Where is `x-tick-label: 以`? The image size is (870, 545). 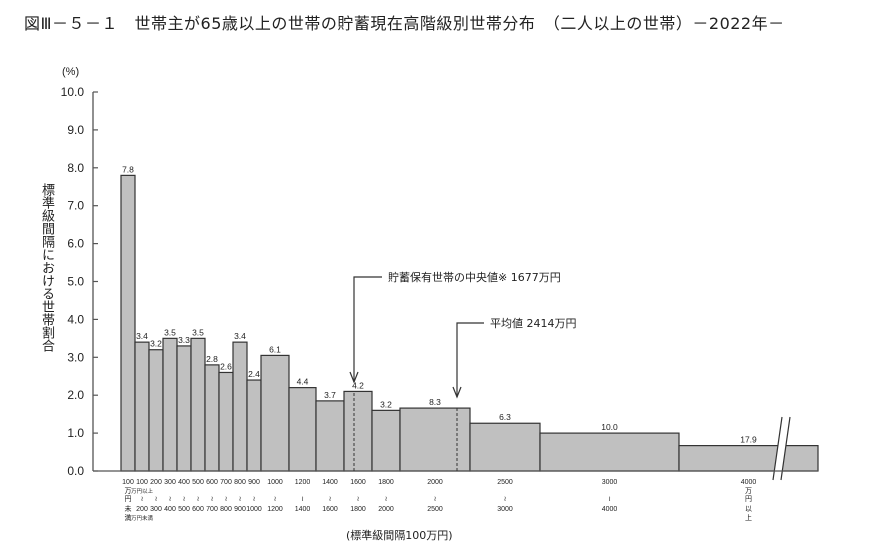 x-tick-label: 以 is located at coordinates (748, 509).